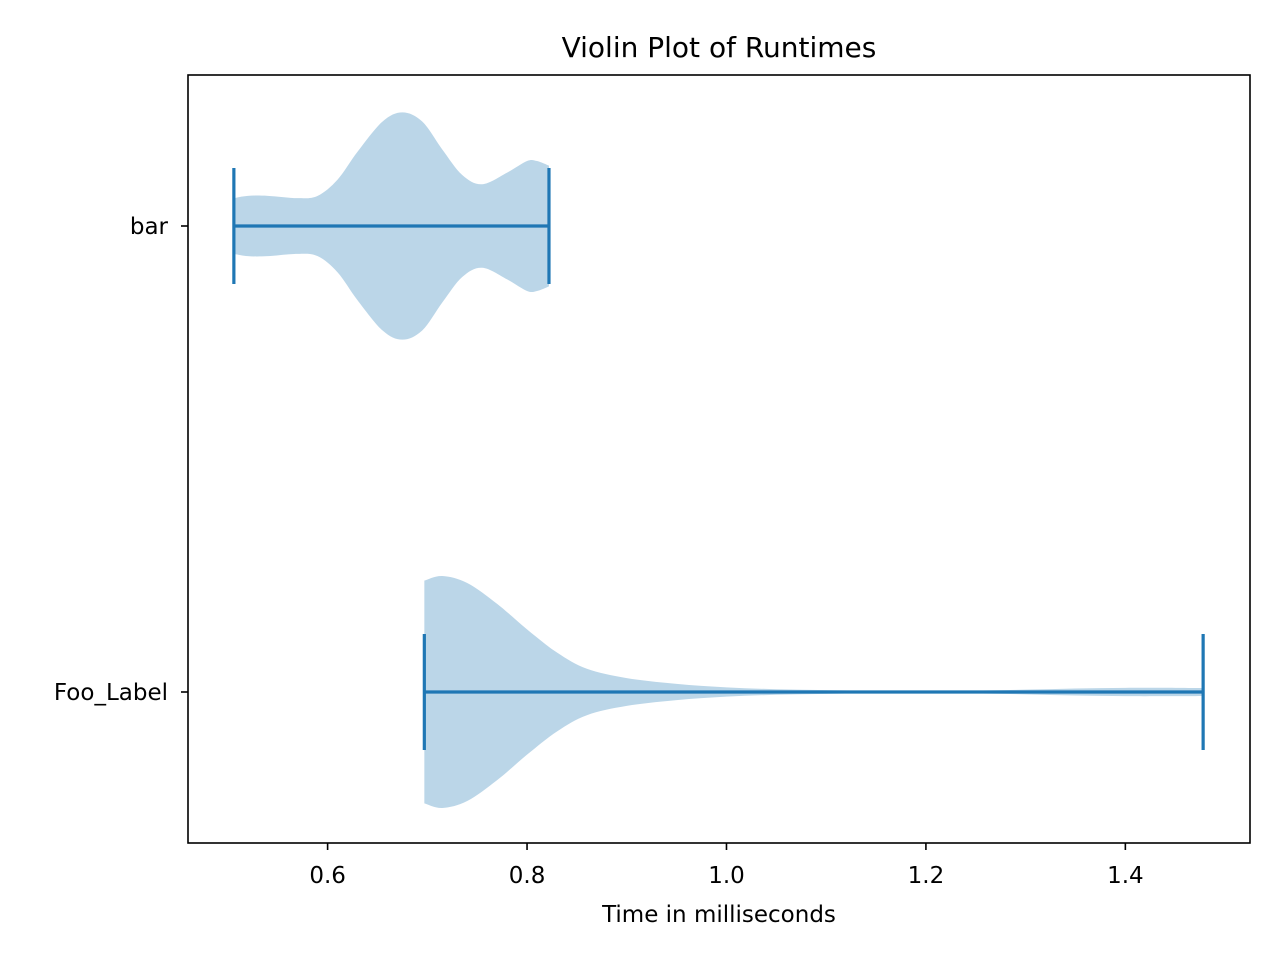 The image size is (1280, 960). I want to click on chart-title: Violin Plot of Runtimes, so click(719, 47).